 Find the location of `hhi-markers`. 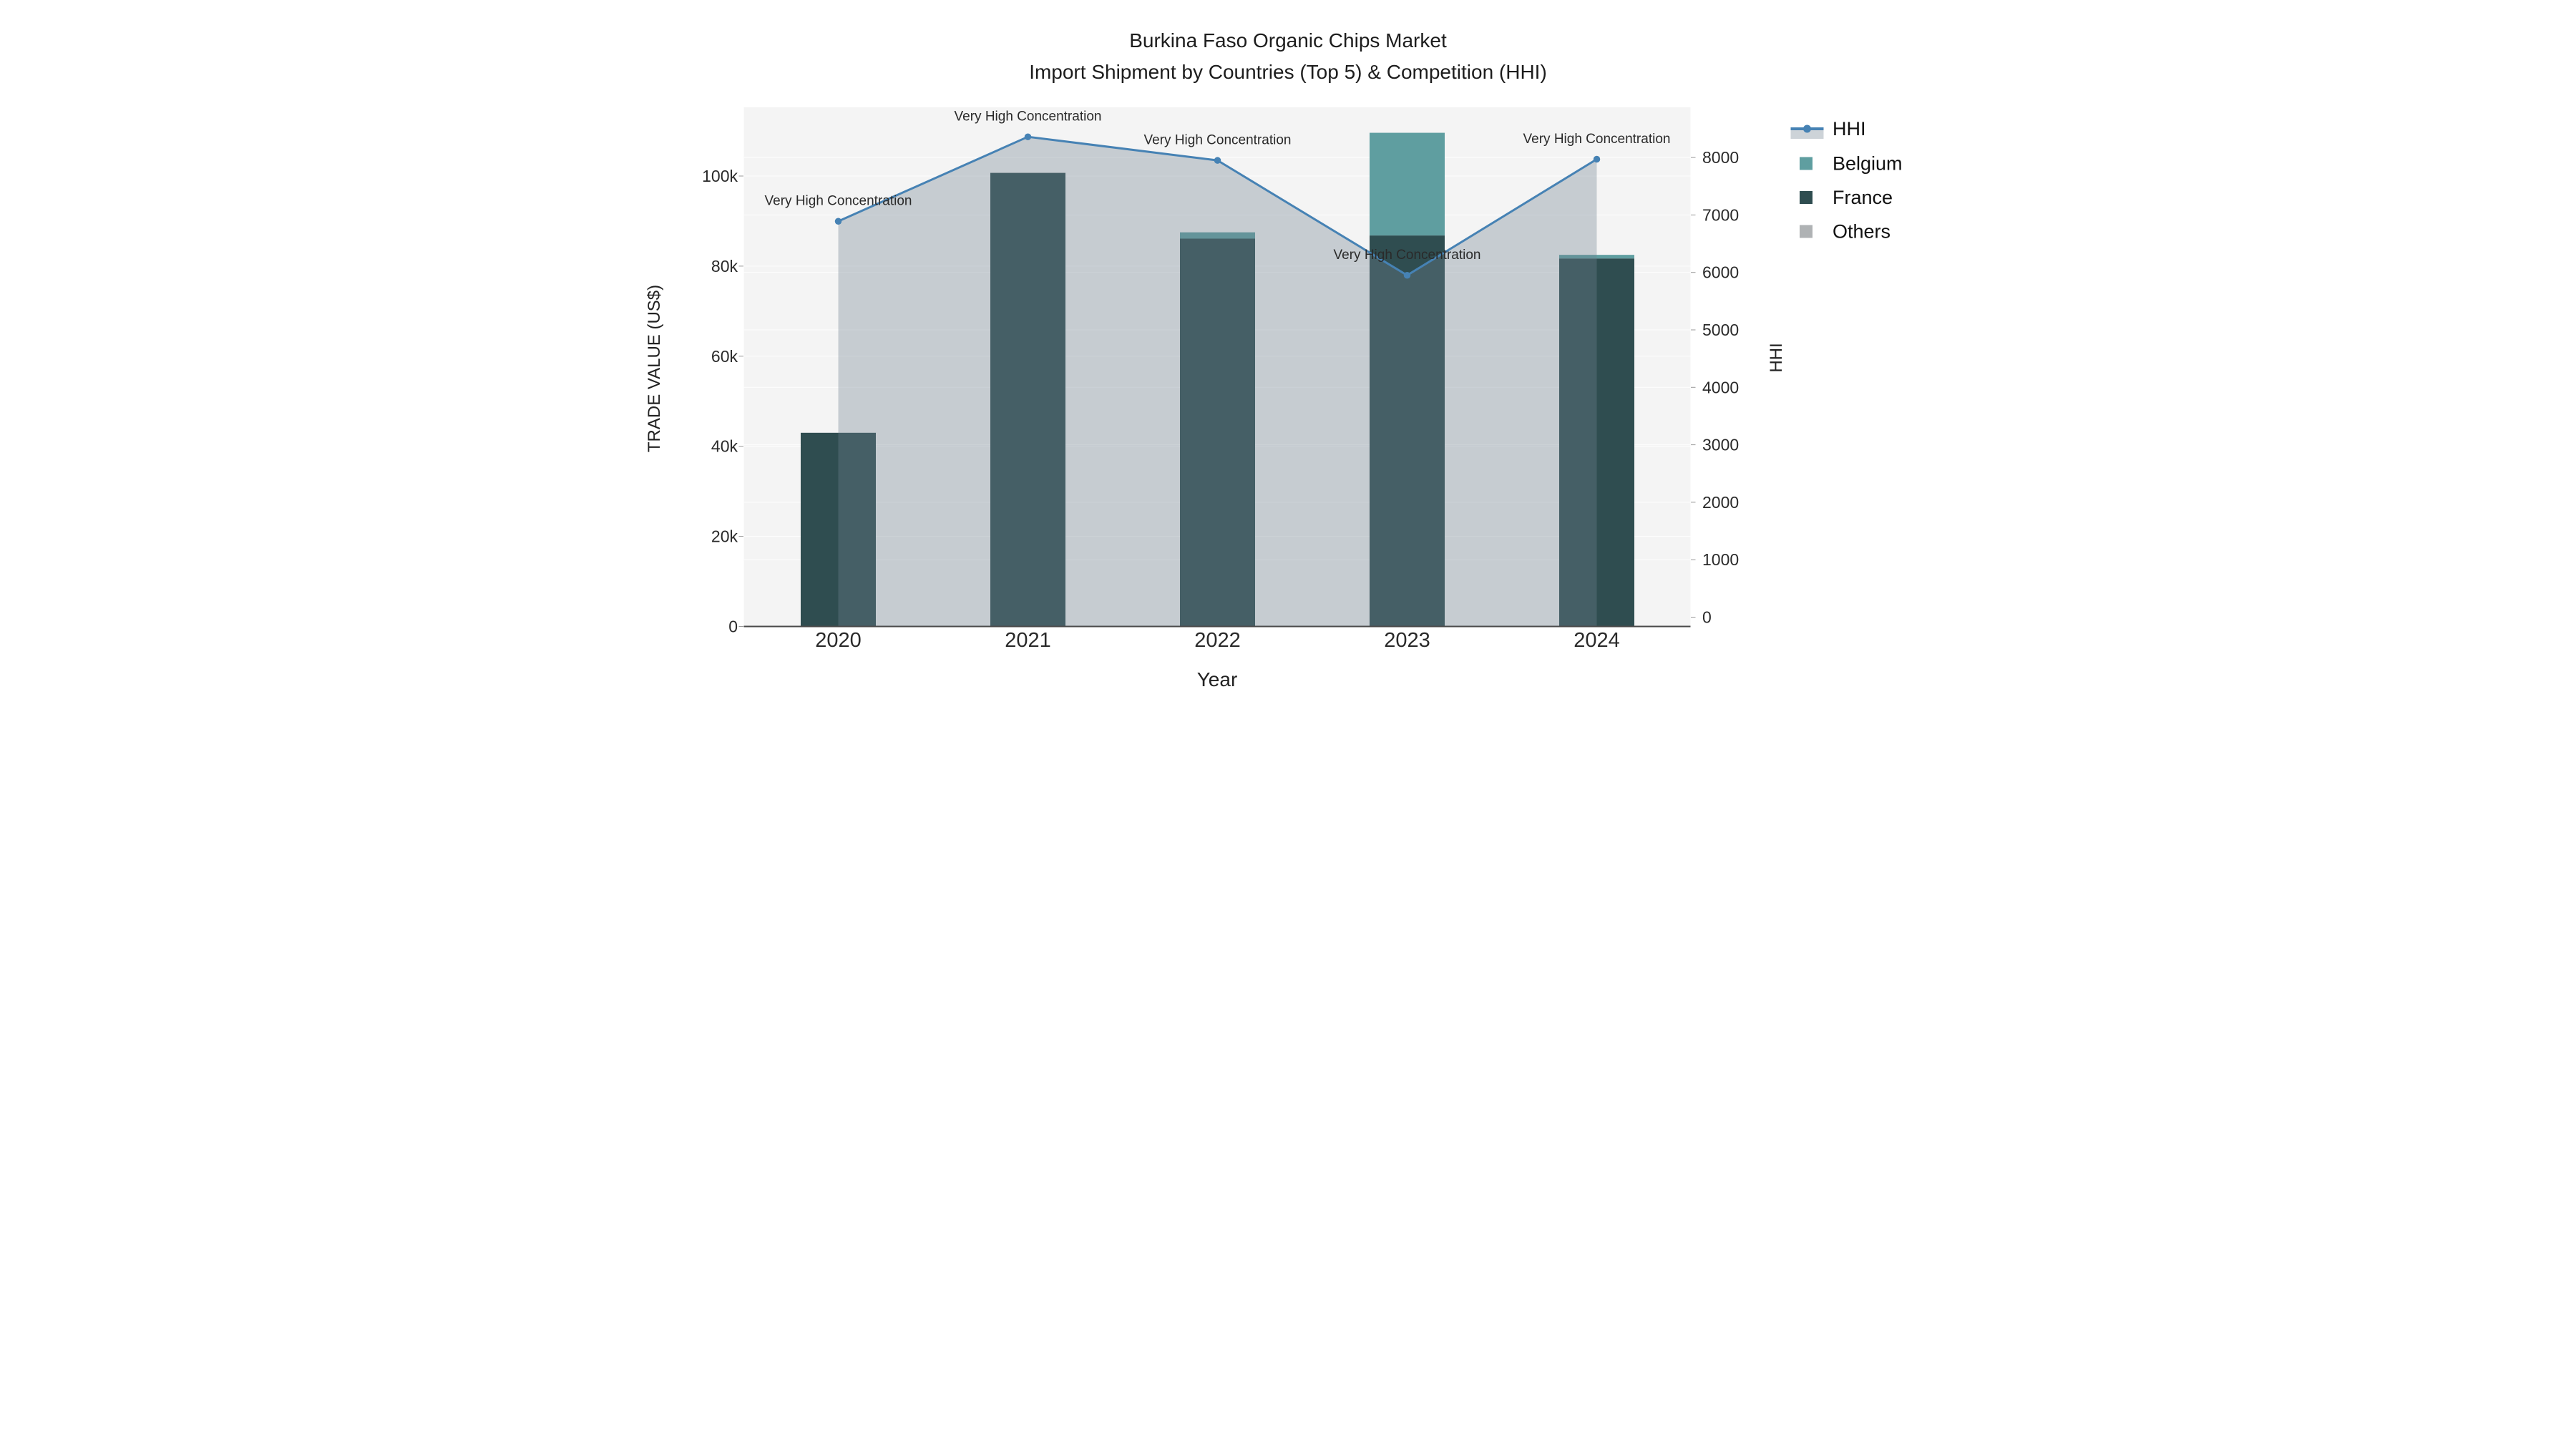

hhi-markers is located at coordinates (1217, 206).